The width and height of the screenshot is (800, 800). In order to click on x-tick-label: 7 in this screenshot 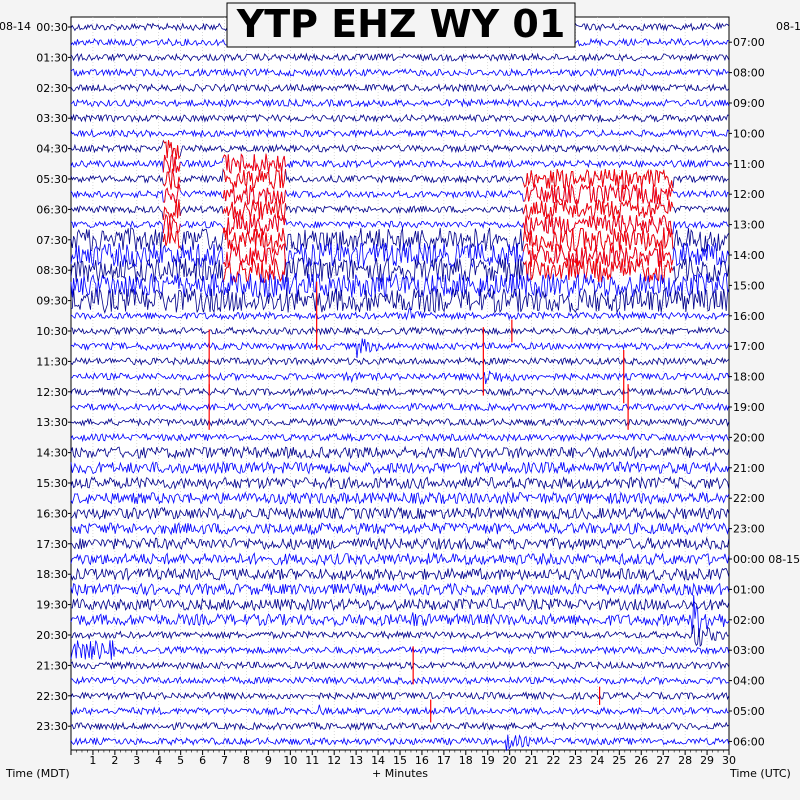, I will do `click(224, 760)`.